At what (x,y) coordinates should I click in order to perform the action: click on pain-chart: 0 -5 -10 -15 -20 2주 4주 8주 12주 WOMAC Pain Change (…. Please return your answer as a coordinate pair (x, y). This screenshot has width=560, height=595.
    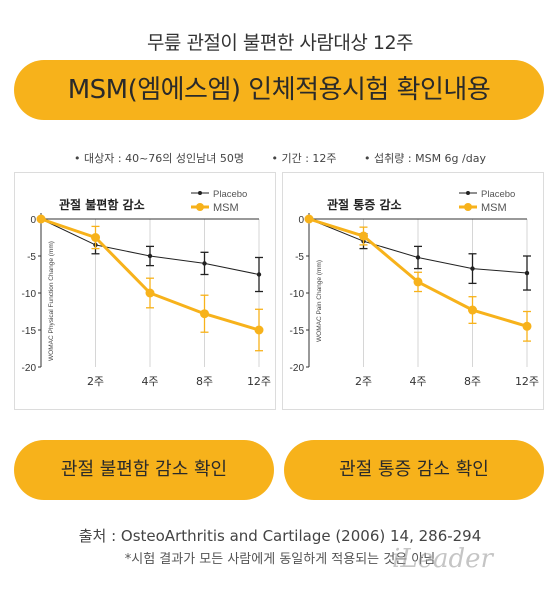
    Looking at the image, I should click on (415, 288).